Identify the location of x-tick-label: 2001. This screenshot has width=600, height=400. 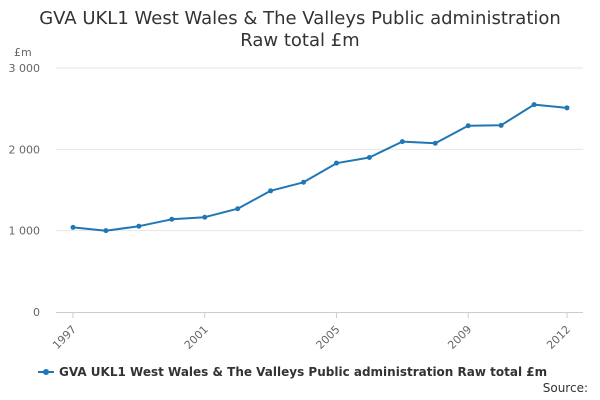
(196, 337).